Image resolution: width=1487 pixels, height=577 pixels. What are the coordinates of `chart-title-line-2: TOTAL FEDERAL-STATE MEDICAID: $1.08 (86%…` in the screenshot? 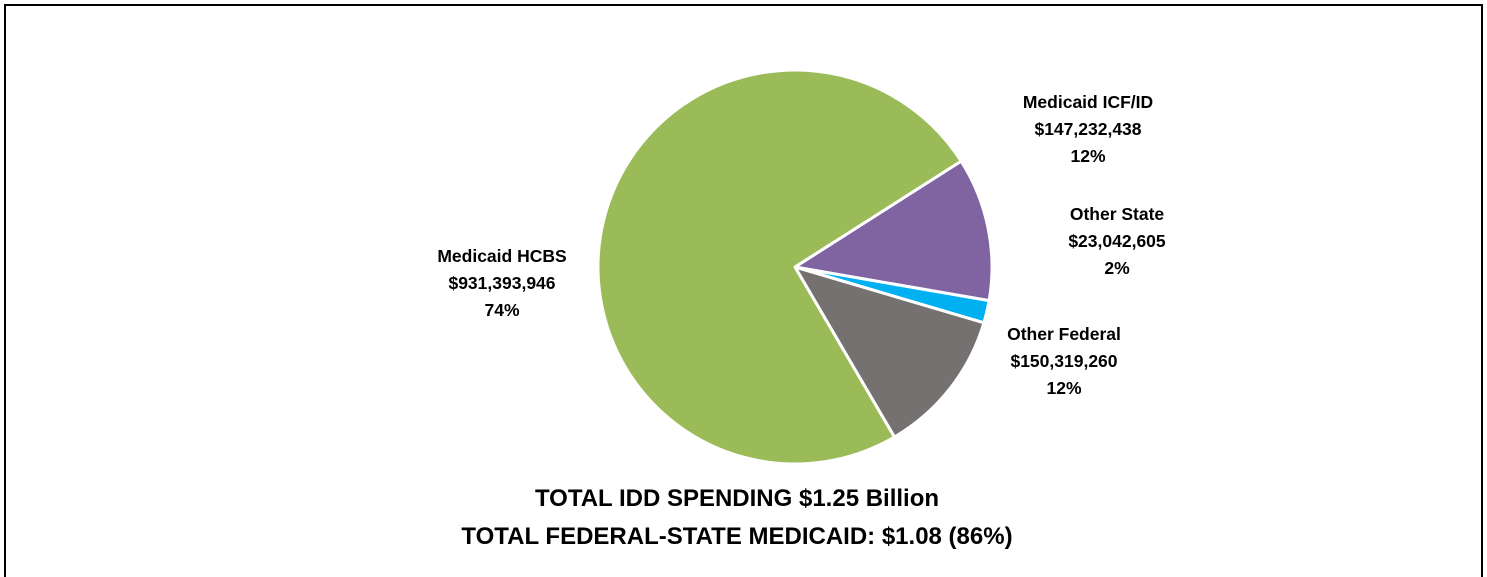 It's located at (736, 536).